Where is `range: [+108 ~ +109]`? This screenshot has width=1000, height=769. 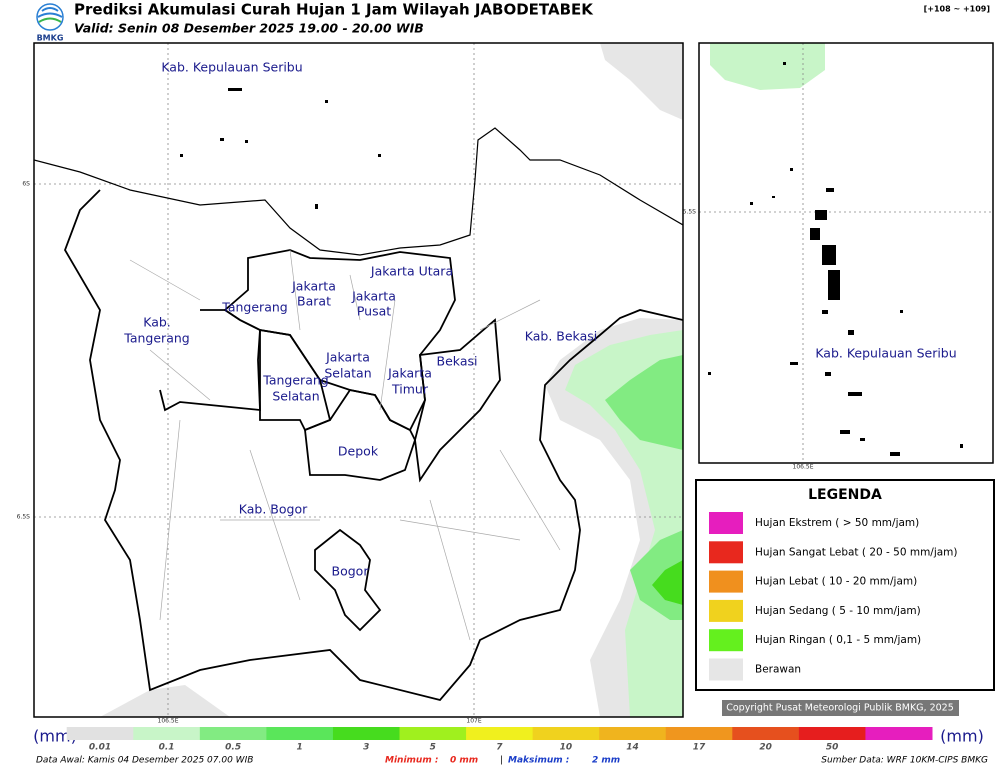
range: [+108 ~ +109] is located at coordinates (957, 9).